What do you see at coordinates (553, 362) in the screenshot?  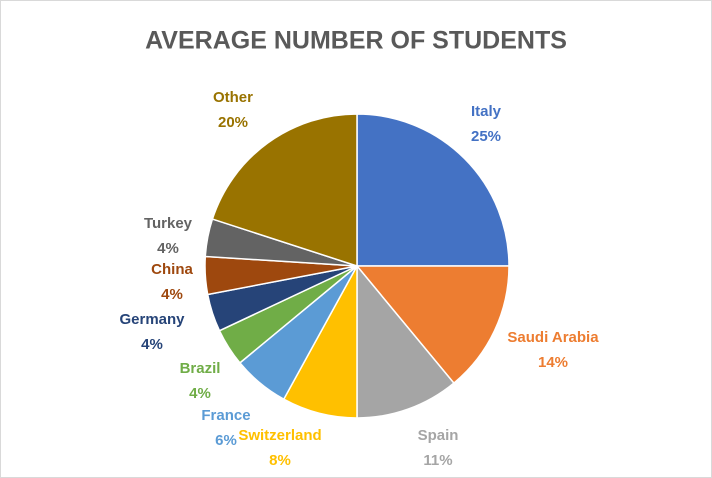 I see `slice-value-label: 14%` at bounding box center [553, 362].